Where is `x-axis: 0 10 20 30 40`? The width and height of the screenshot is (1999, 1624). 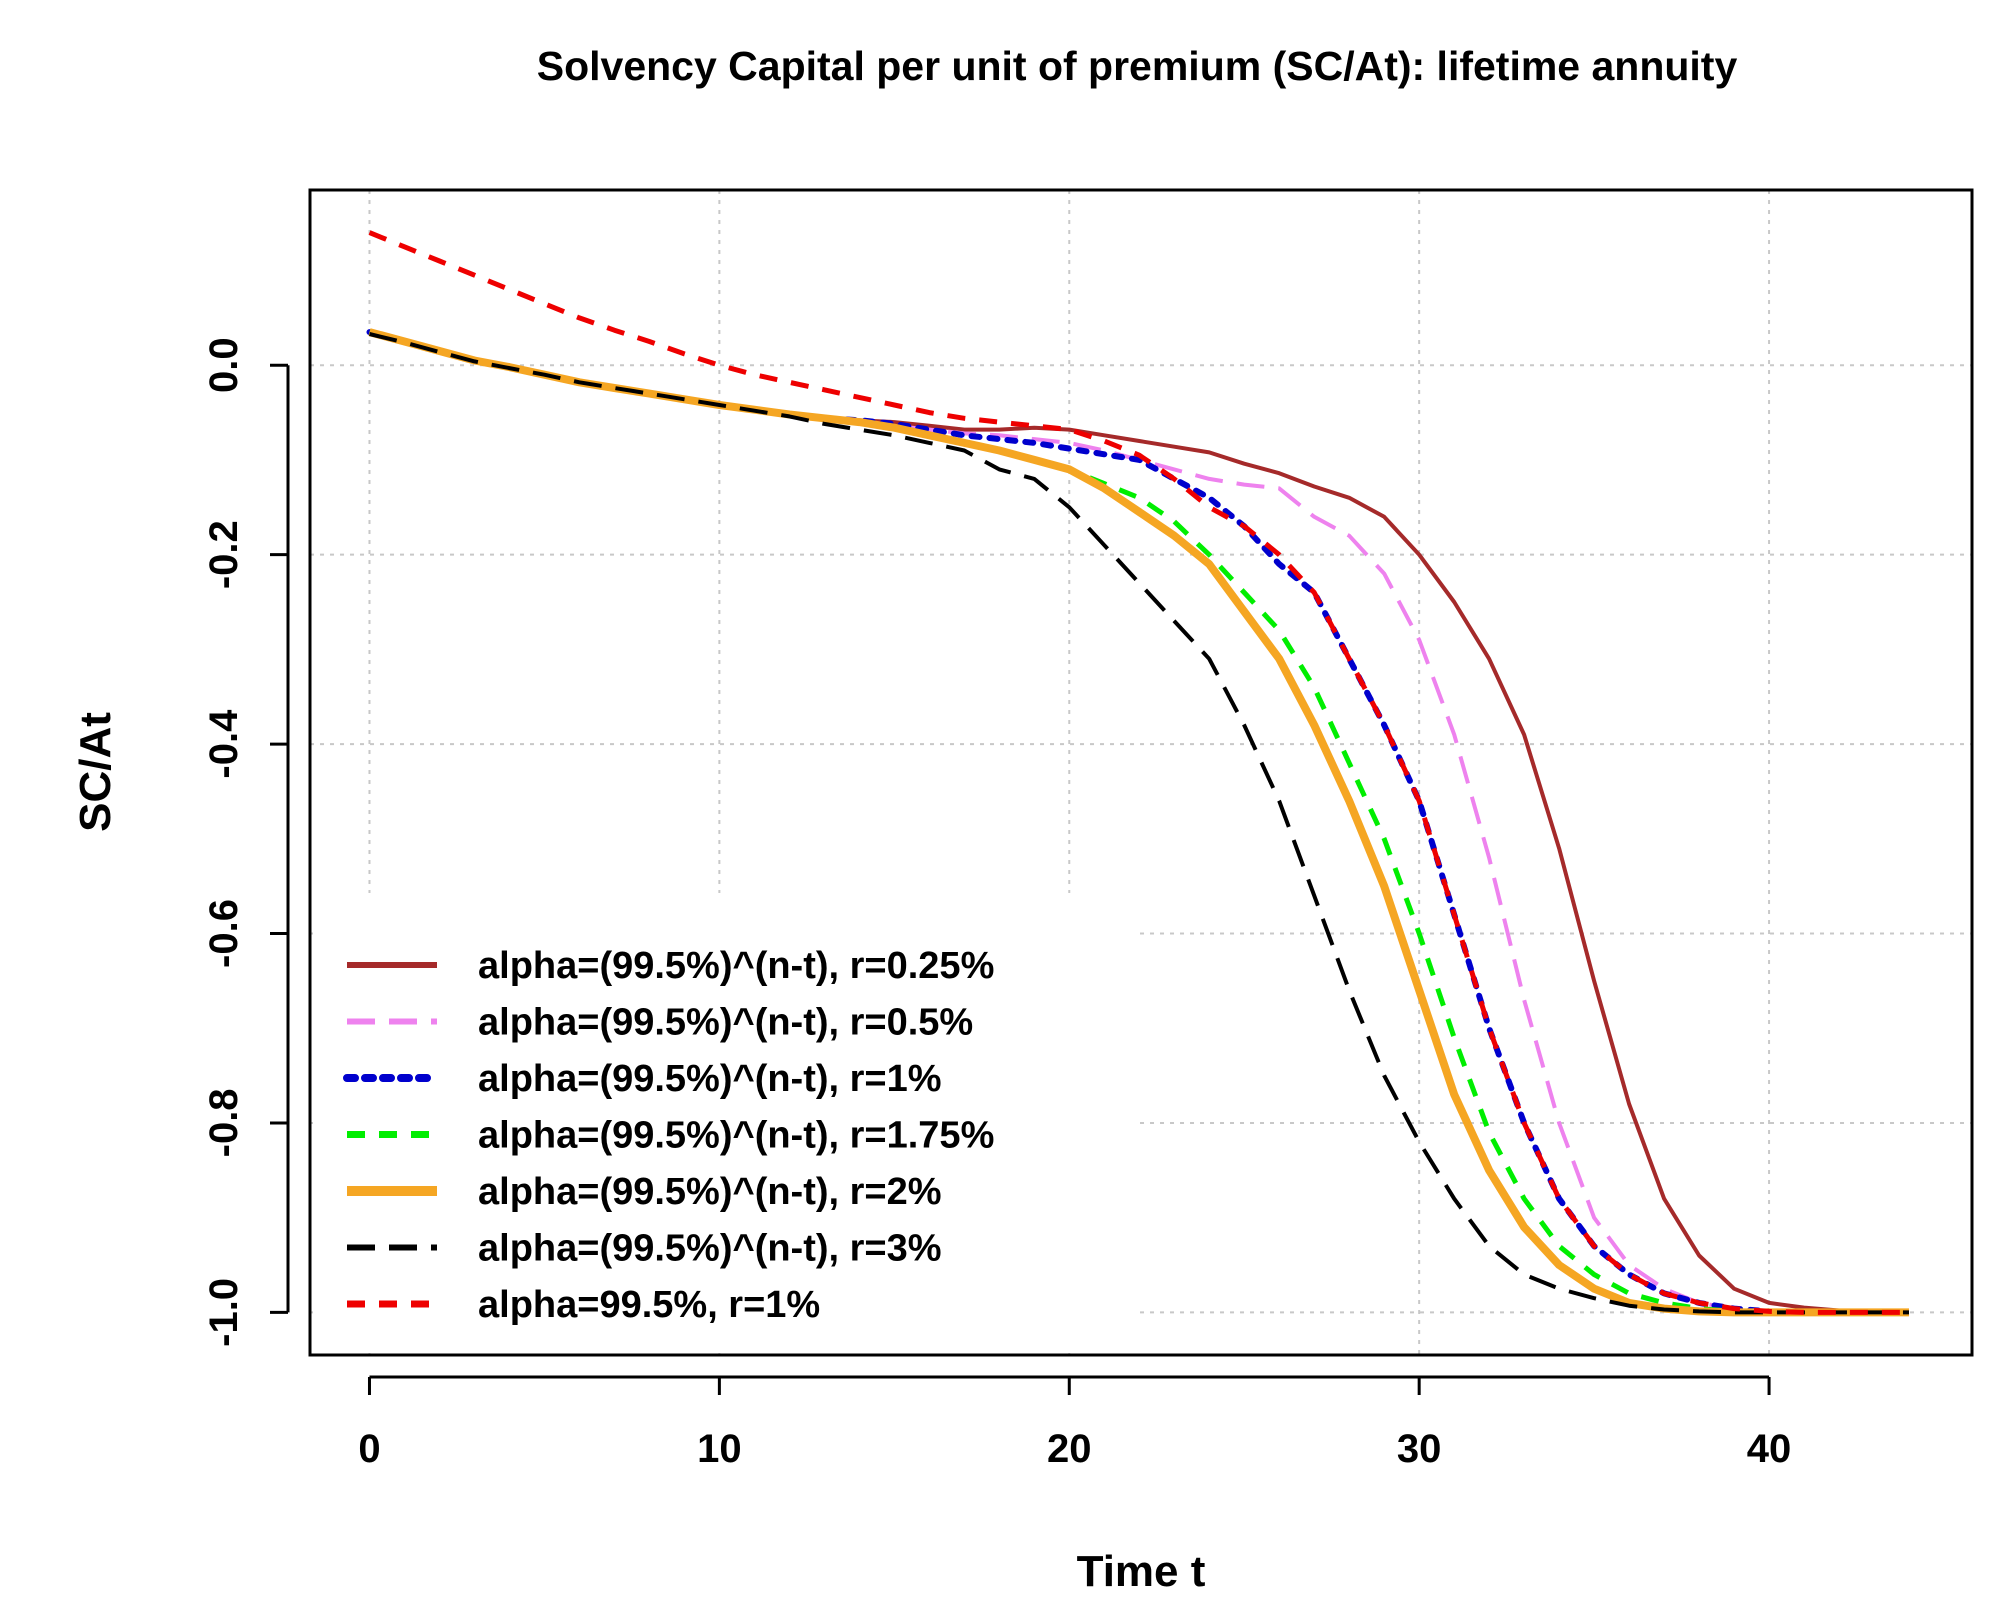
x-axis: 0 10 20 30 40 is located at coordinates (1075, 1423).